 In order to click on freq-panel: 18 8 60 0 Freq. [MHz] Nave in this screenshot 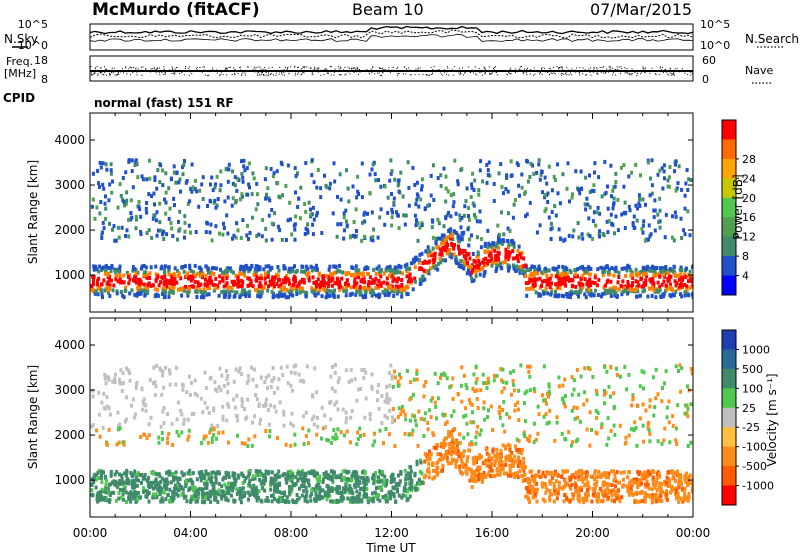, I will do `click(388, 70)`.